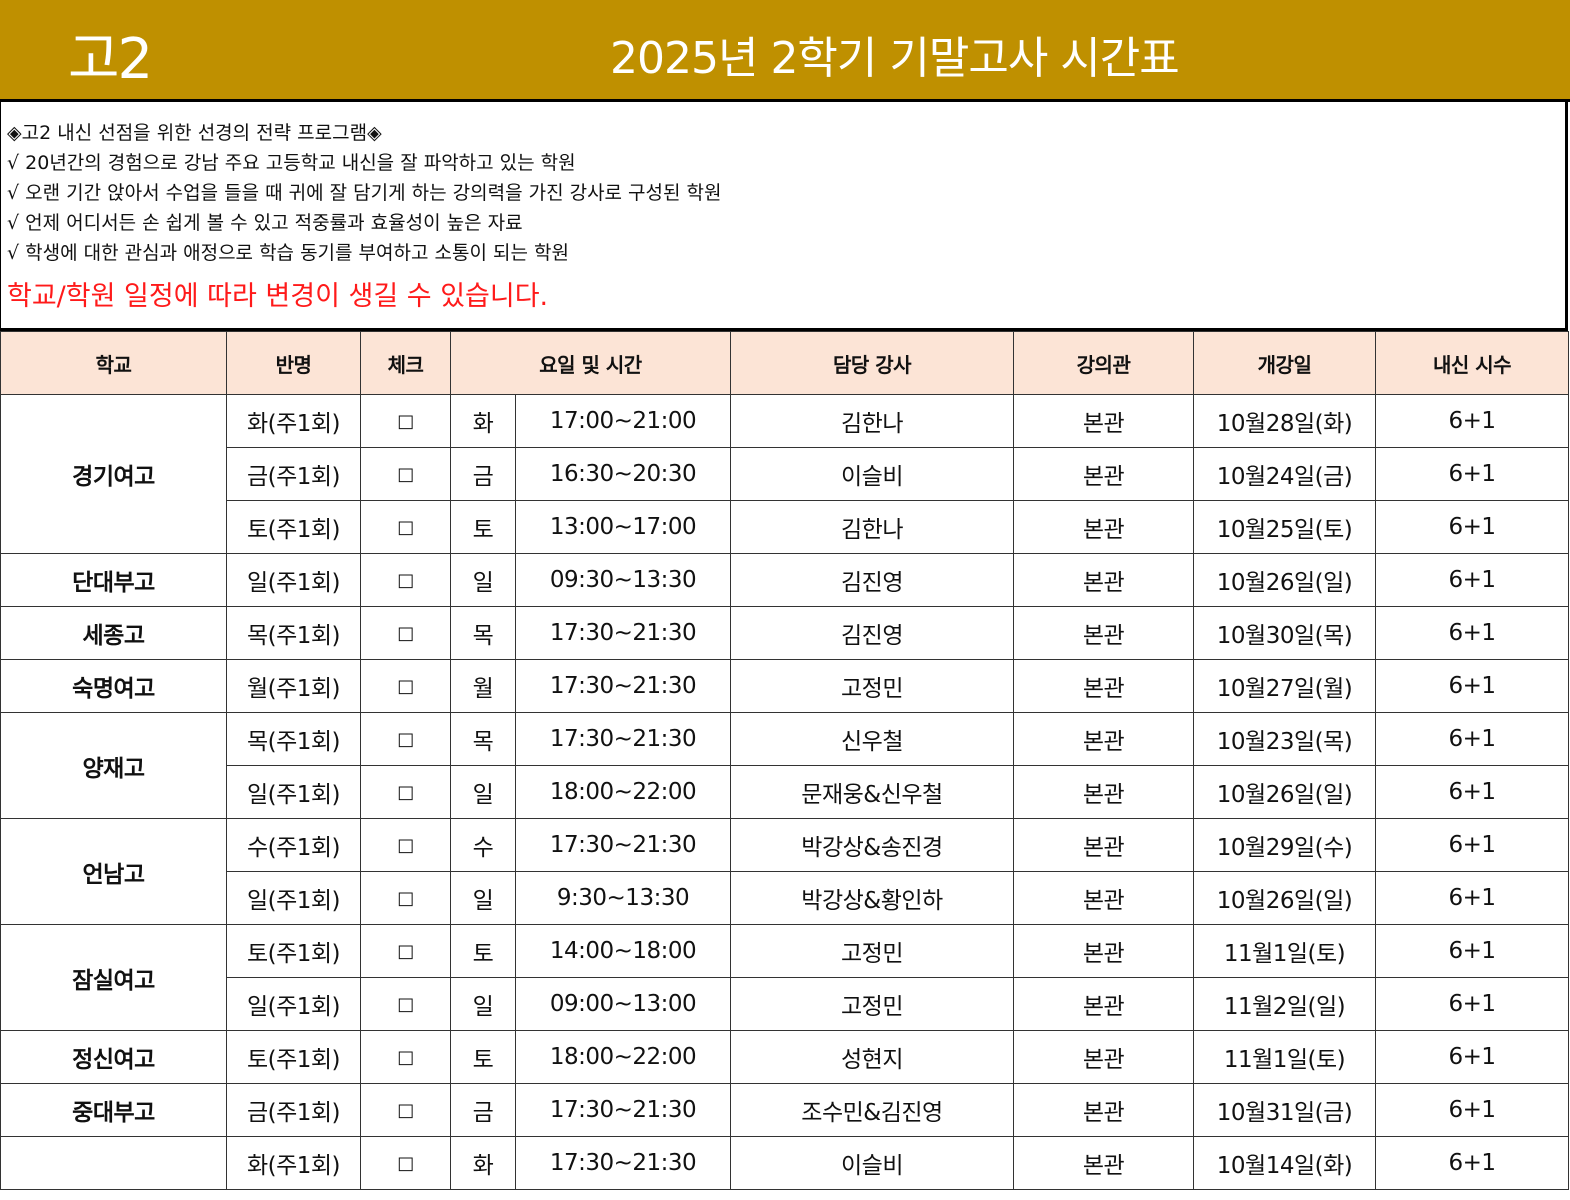  I want to click on start-date-cell: 10월24일(금), so click(1284, 474).